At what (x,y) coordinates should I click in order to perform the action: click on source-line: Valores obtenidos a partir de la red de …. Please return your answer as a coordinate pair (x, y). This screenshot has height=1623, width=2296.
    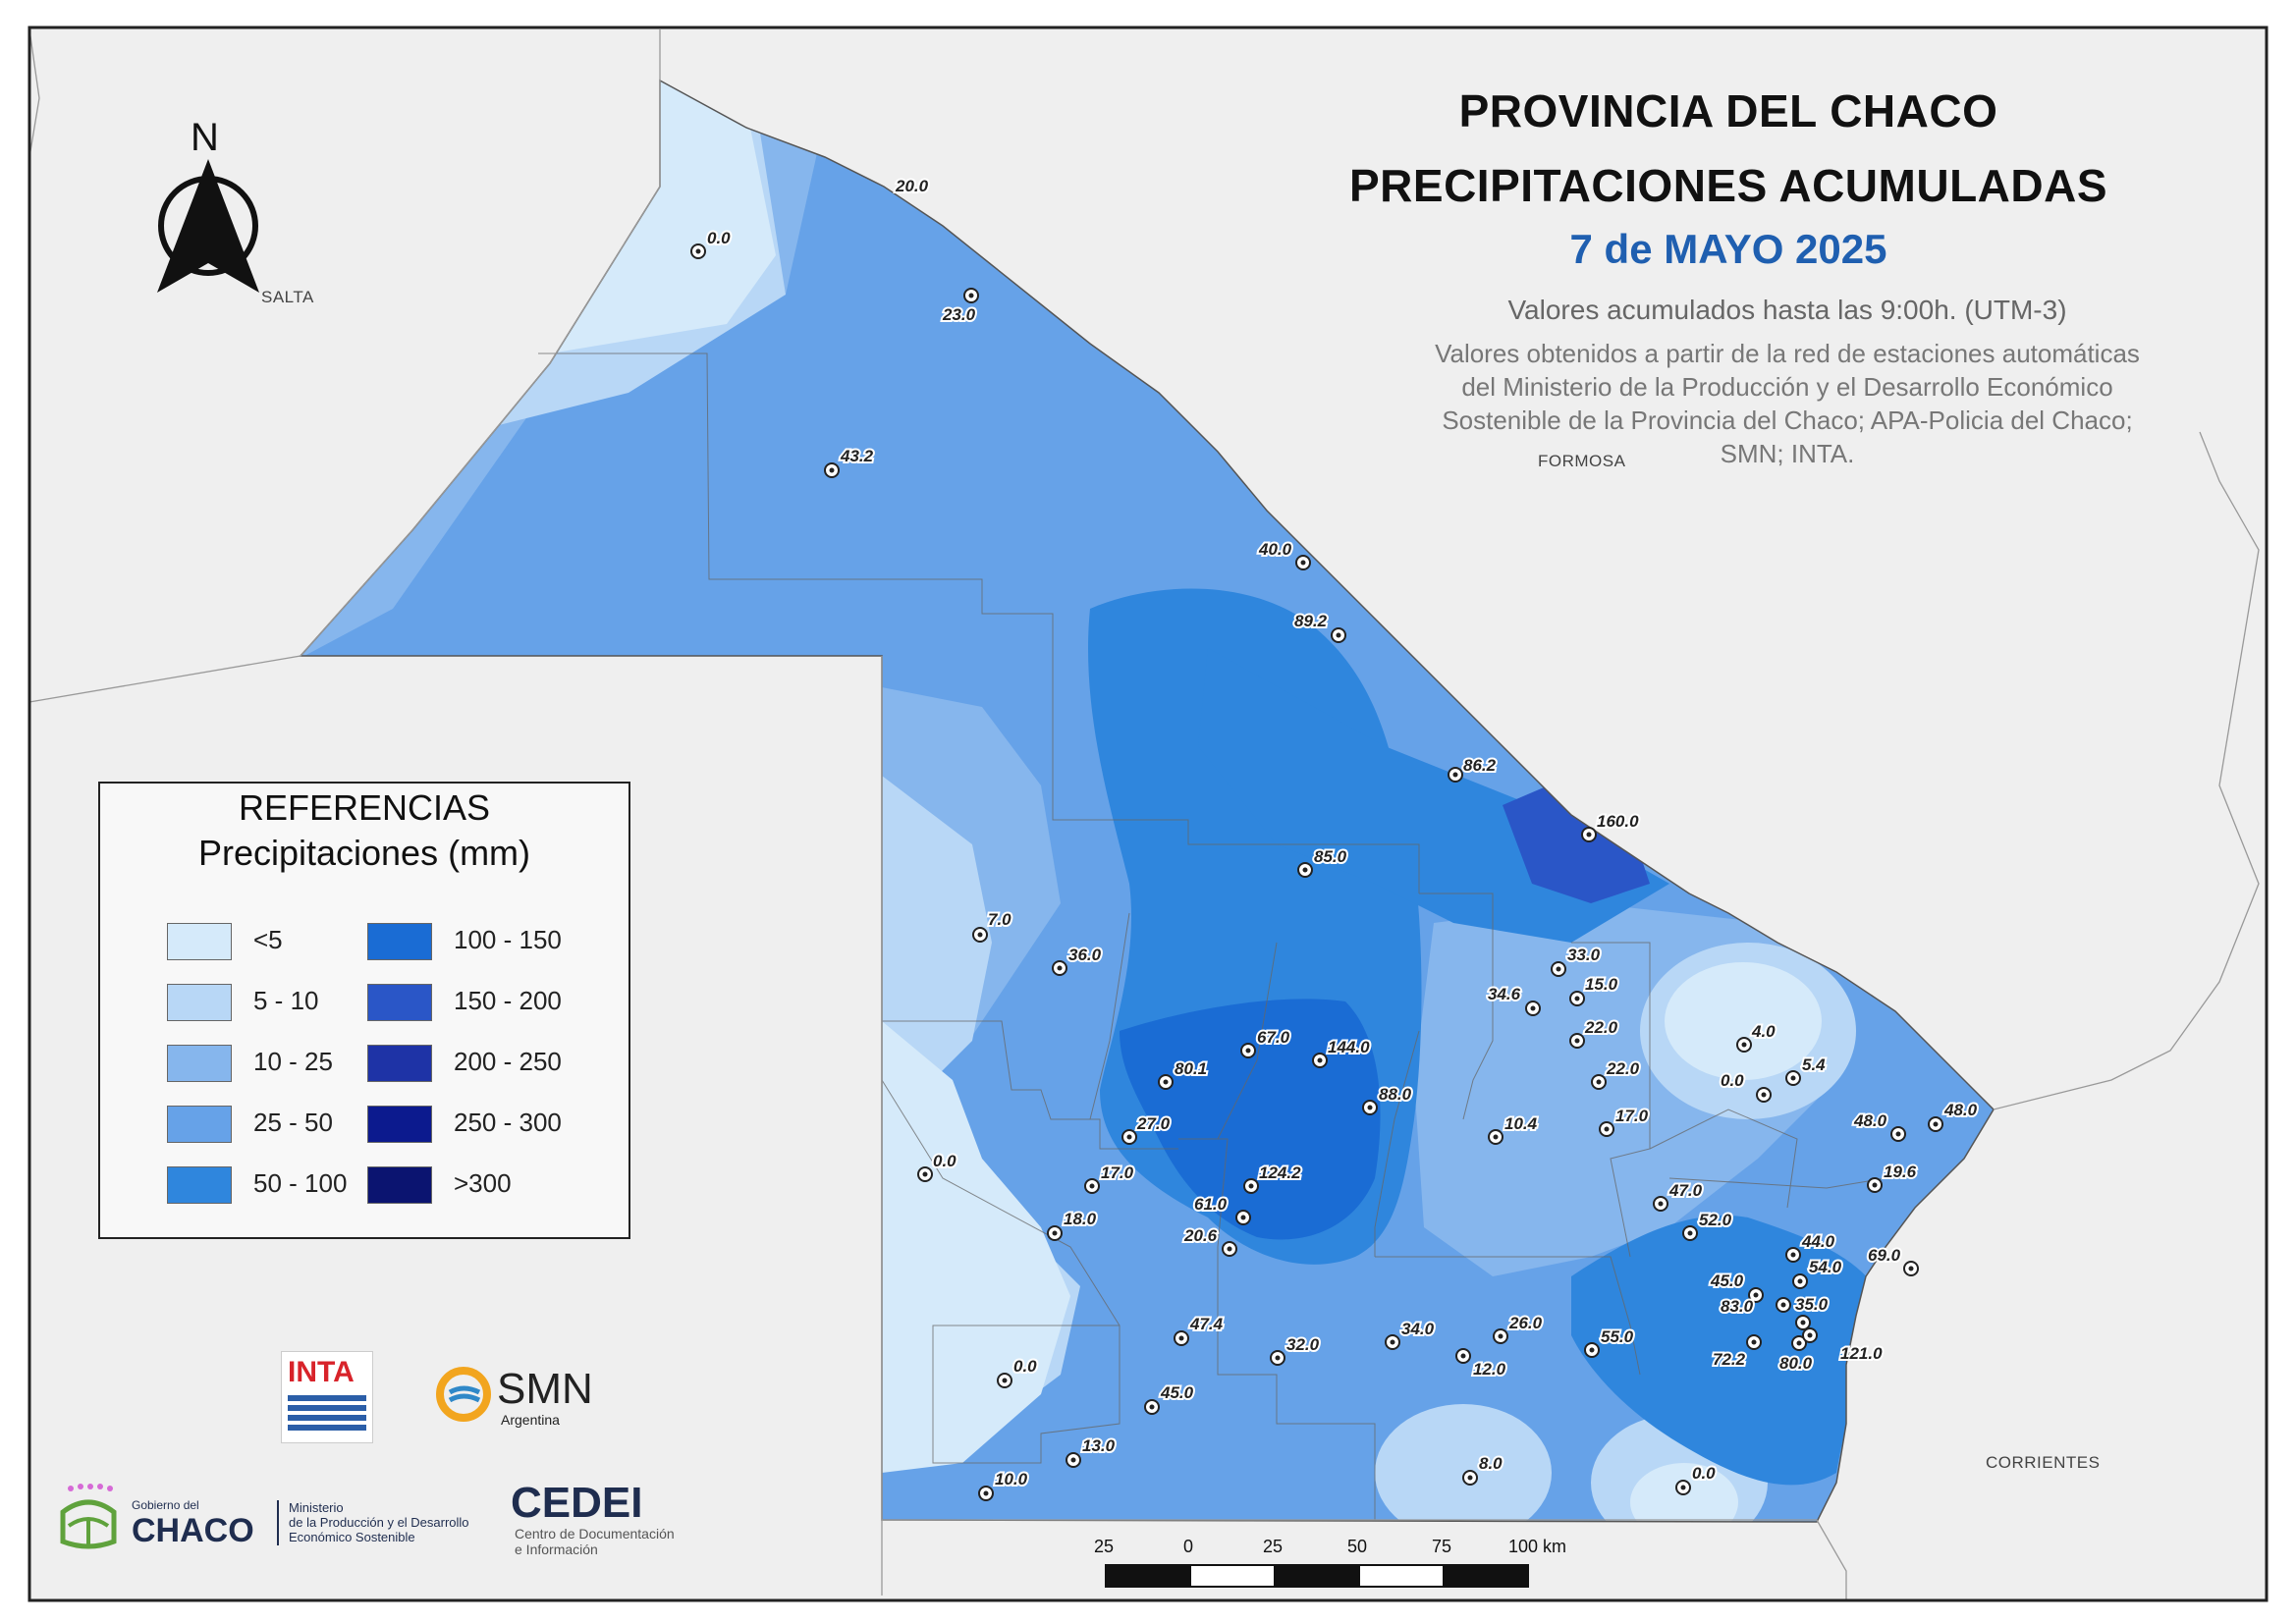
    Looking at the image, I should click on (1787, 353).